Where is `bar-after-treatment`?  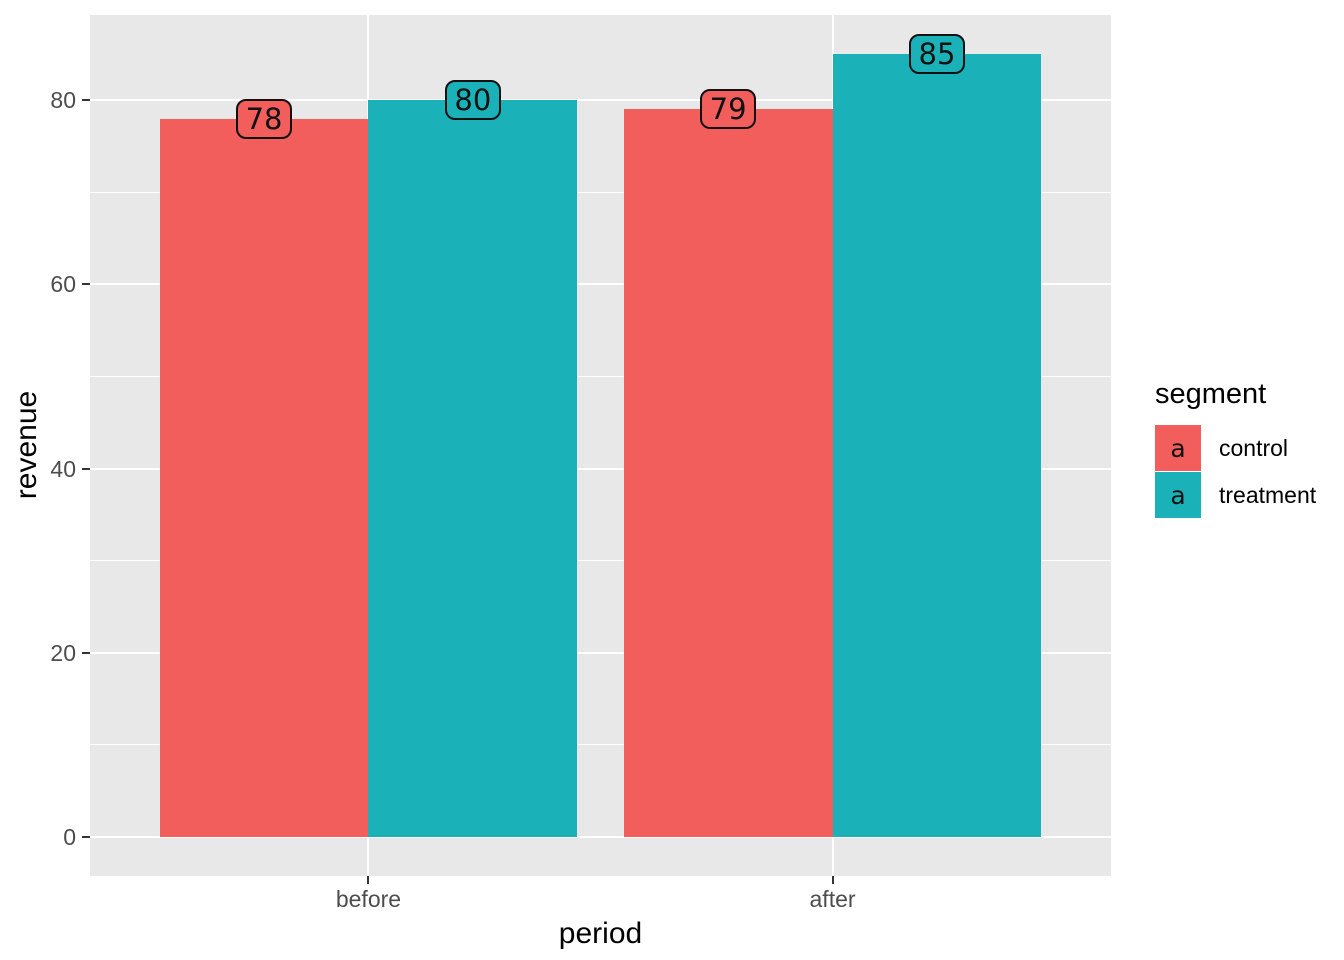 bar-after-treatment is located at coordinates (937, 445).